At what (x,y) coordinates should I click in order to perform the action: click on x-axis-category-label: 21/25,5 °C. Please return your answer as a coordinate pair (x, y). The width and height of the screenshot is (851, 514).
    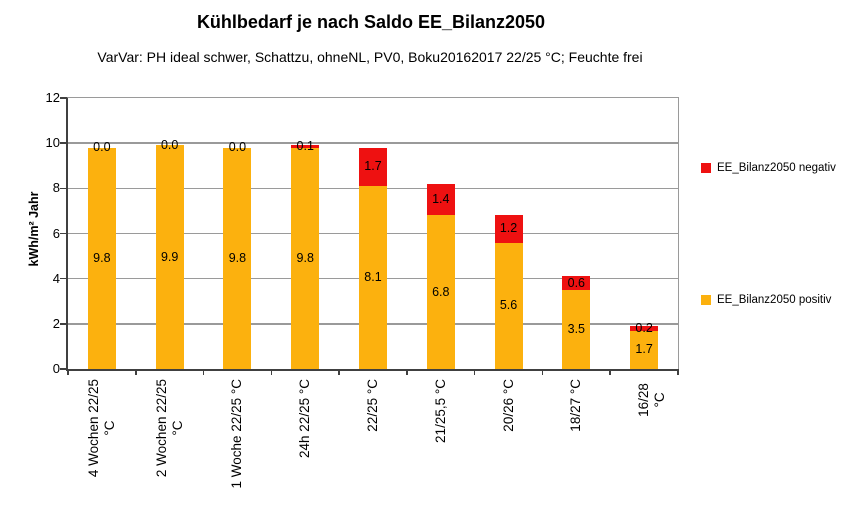
    Looking at the image, I should click on (440, 411).